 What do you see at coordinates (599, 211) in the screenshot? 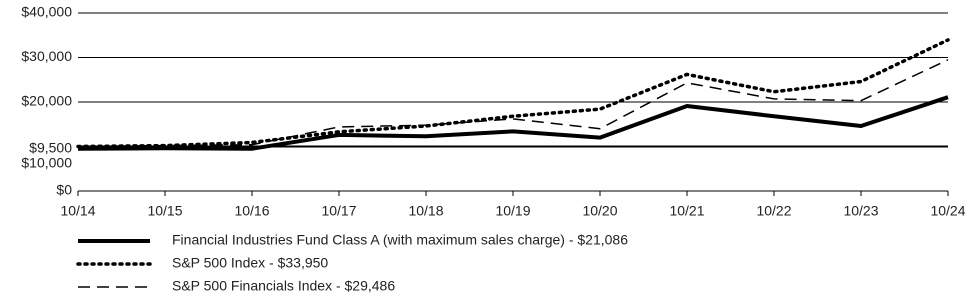
I see `x-tick-label: 10/20` at bounding box center [599, 211].